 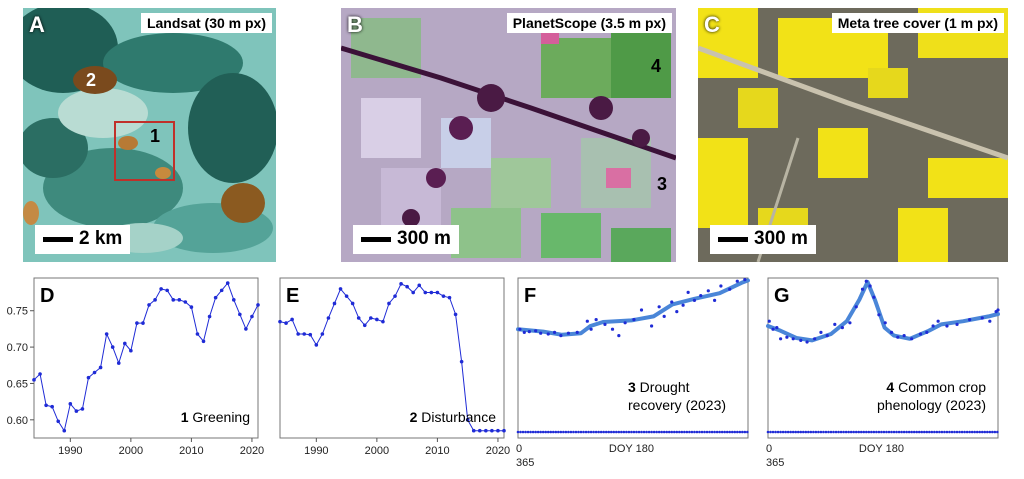 What do you see at coordinates (733, 239) in the screenshot?
I see `scale-line` at bounding box center [733, 239].